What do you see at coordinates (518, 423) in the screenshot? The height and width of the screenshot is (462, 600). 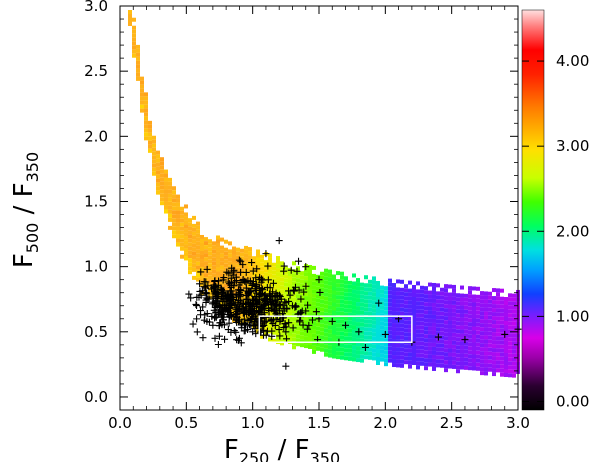 I see `x-tick-label: 3.0` at bounding box center [518, 423].